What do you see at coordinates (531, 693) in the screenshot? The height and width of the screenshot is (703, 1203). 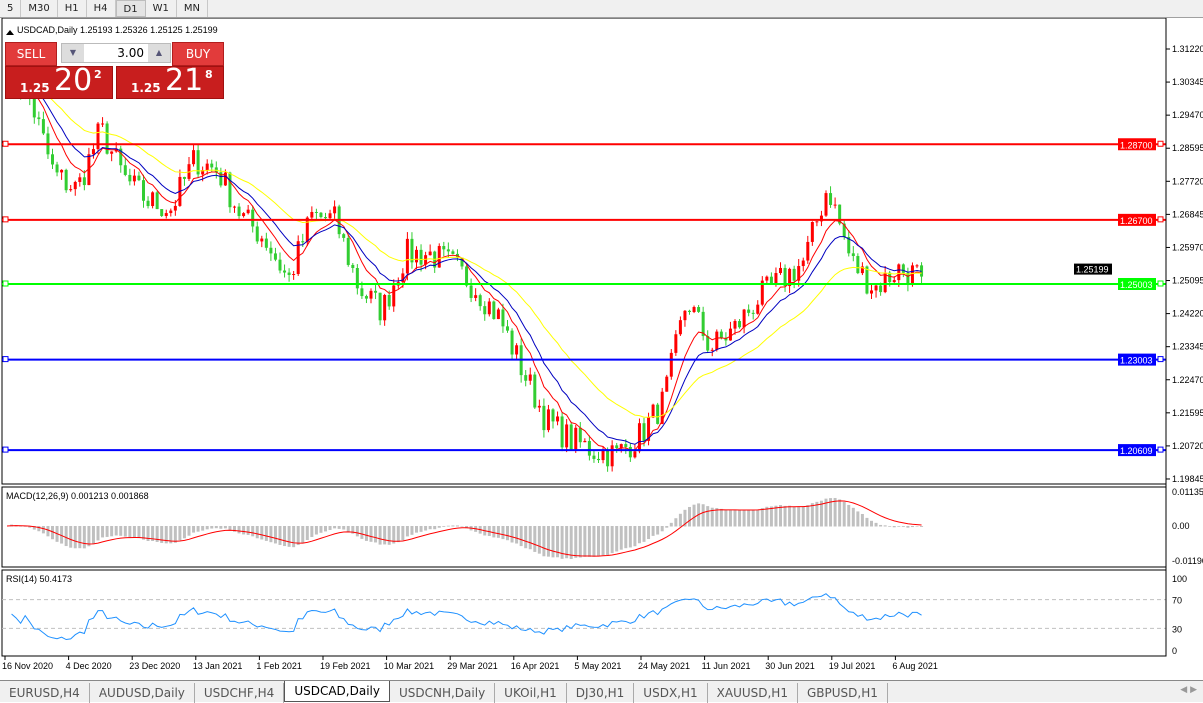 I see `tab-ukoil-h1: UKOil,H1` at bounding box center [531, 693].